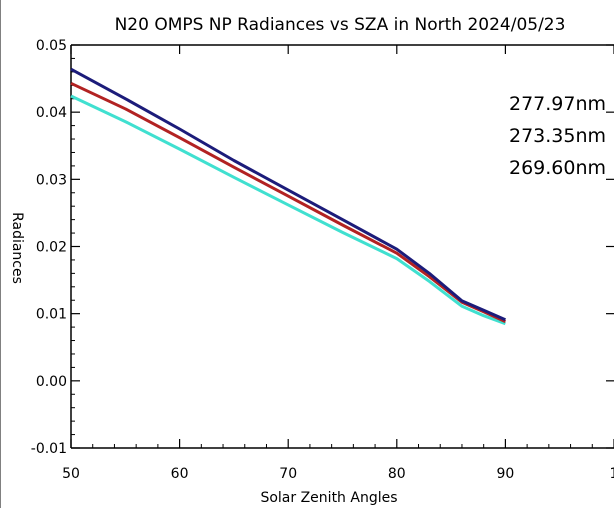  I want to click on legend-label-273: 273.35nm, so click(557, 136).